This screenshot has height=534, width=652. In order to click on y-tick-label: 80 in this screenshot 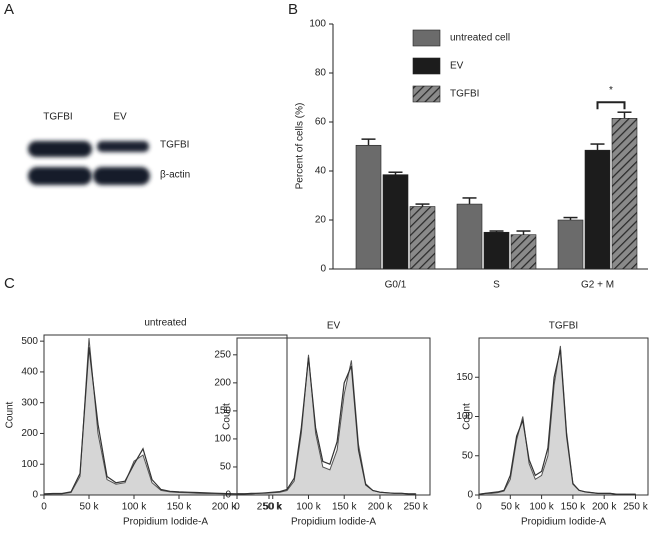, I will do `click(321, 73)`.